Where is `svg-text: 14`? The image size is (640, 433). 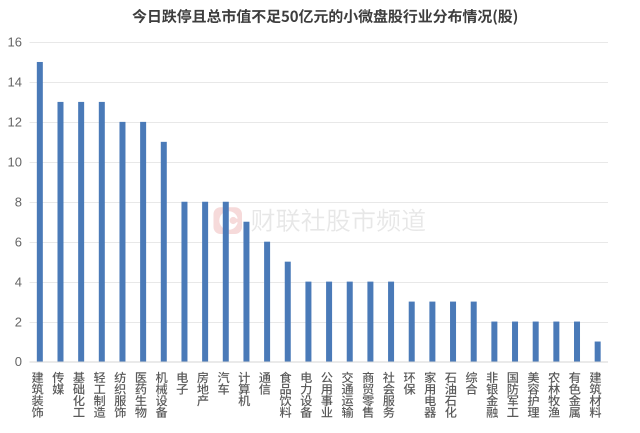
svg-text: 14 is located at coordinates (15, 82).